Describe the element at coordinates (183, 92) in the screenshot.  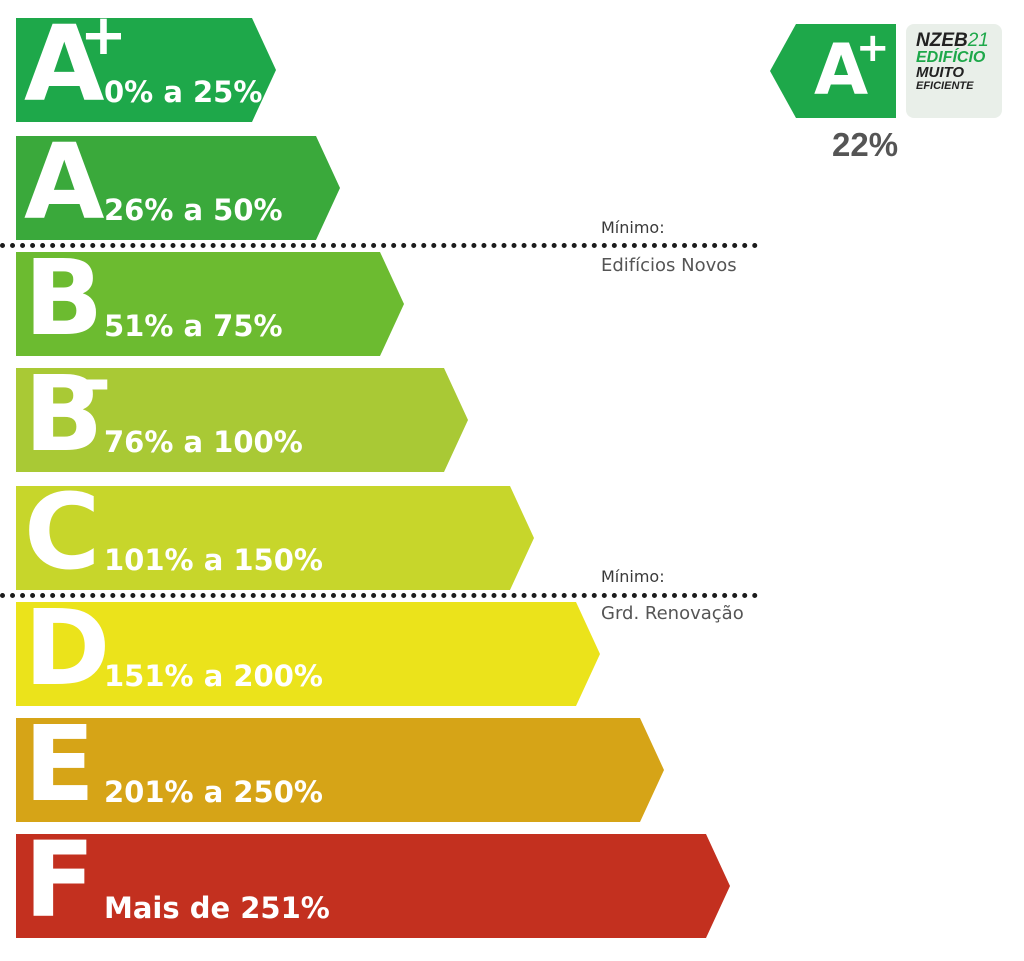
I see `class-range: 0% a 25%` at that location.